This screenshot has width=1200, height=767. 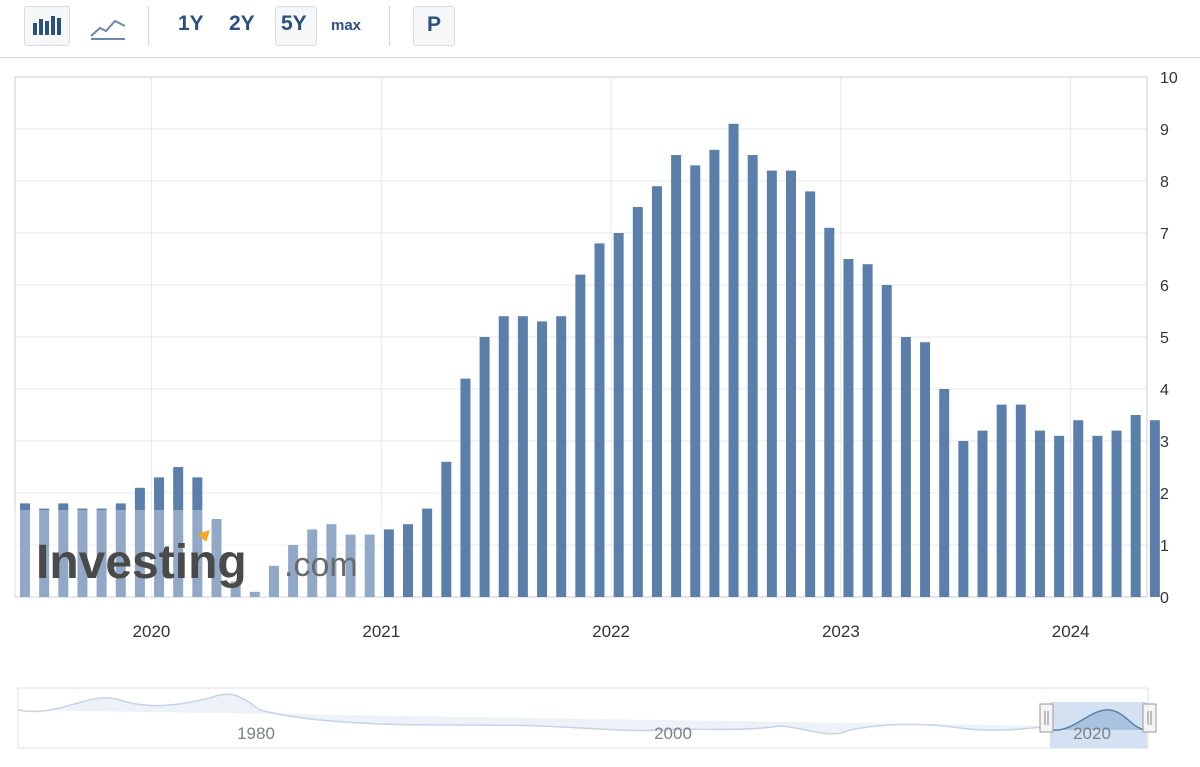 I want to click on bar-chart-button, so click(x=47, y=26).